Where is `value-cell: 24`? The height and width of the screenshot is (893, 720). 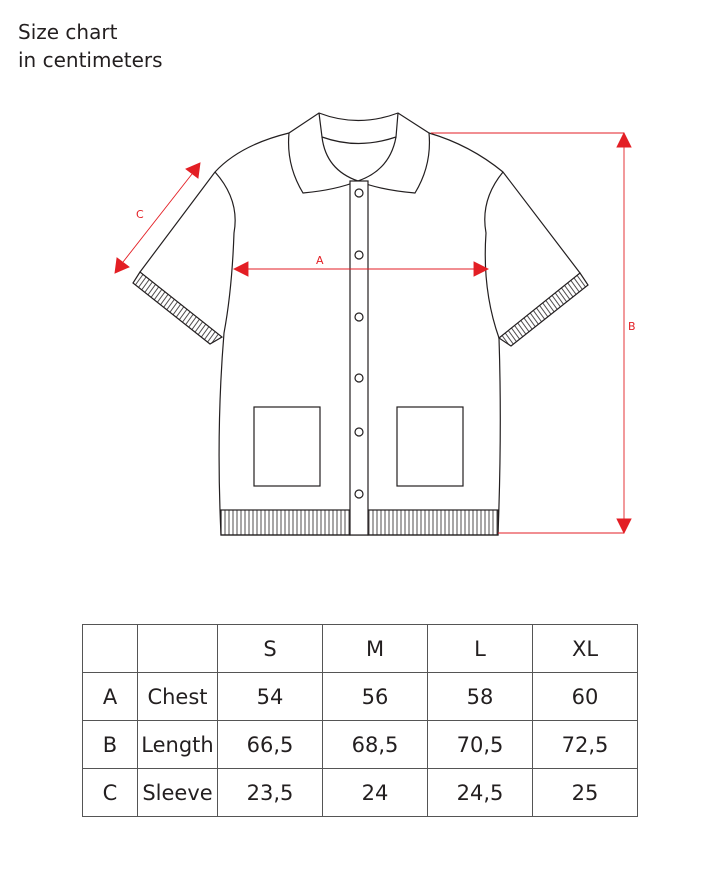 value-cell: 24 is located at coordinates (375, 792).